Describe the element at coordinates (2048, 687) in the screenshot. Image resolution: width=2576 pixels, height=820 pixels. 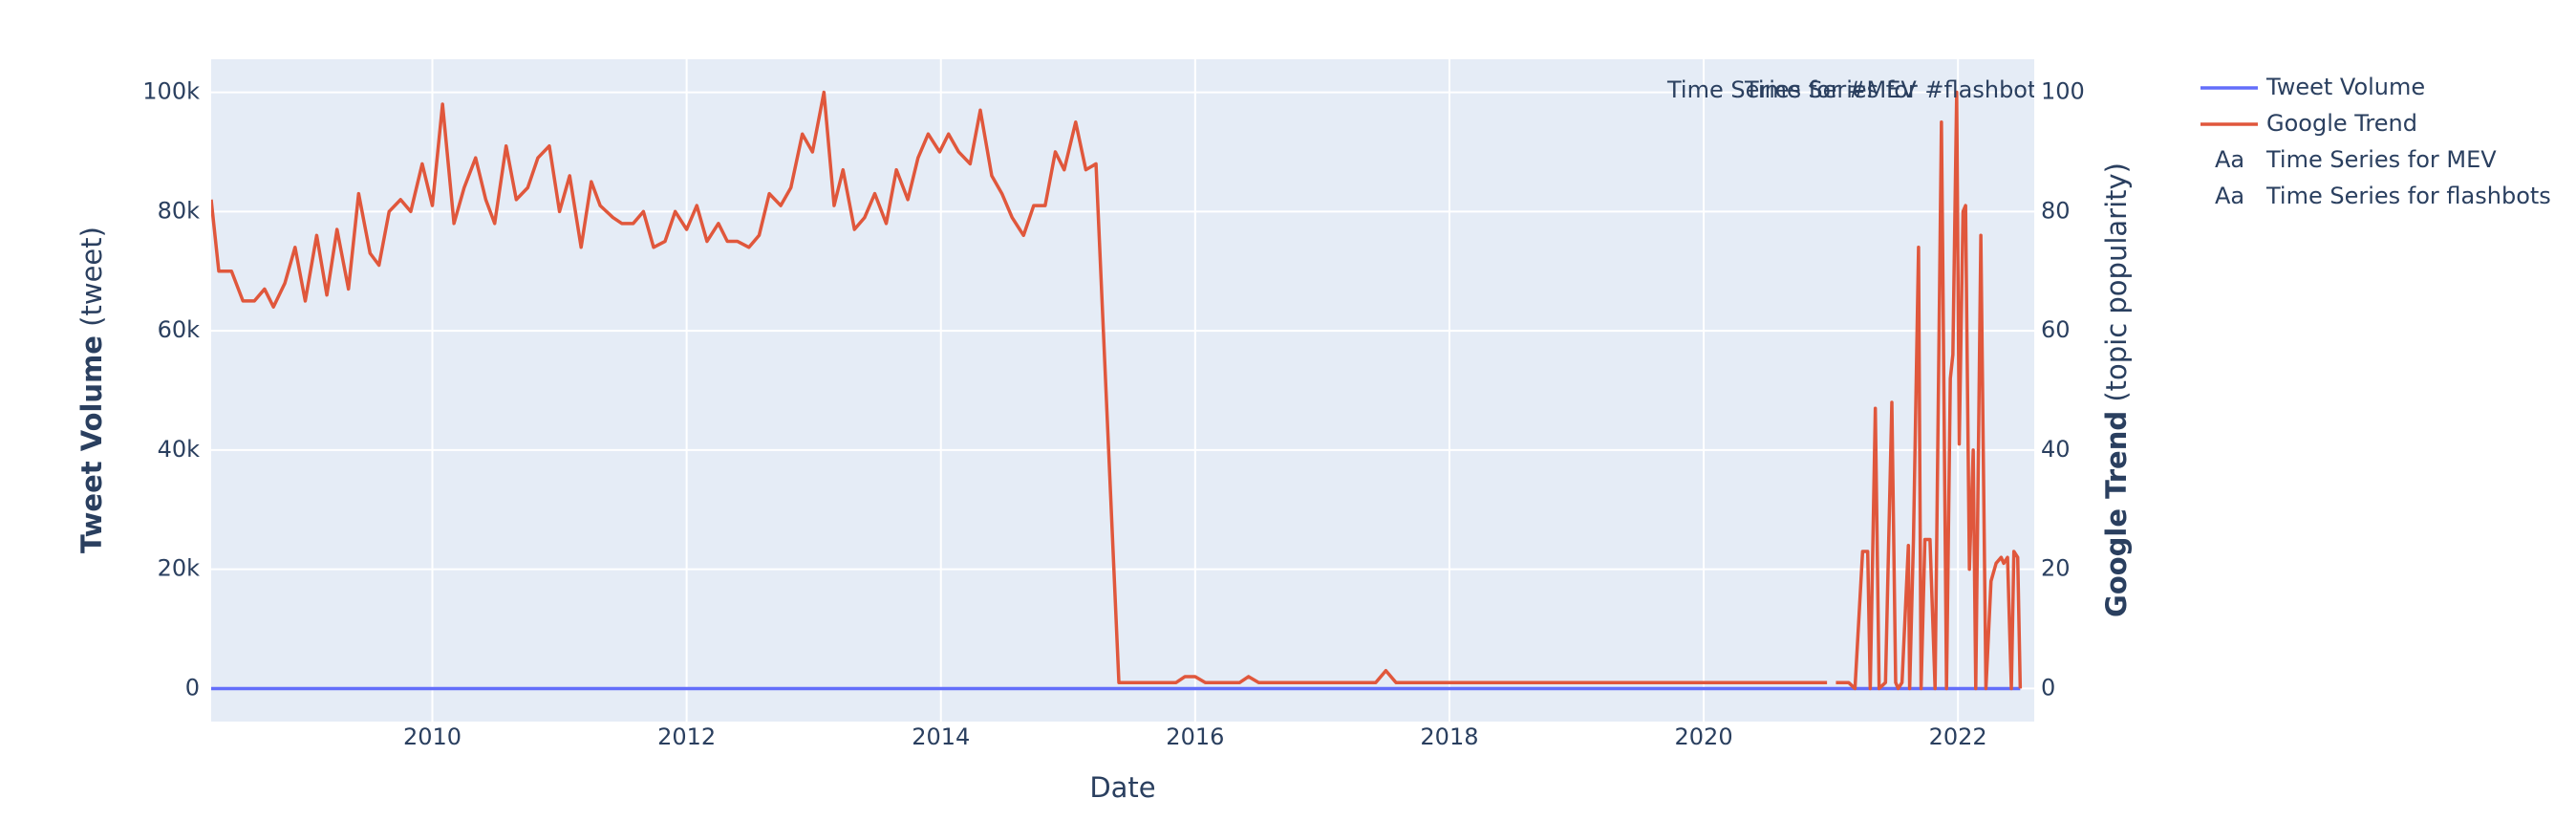
I see `y2-tick-label: 0` at that location.